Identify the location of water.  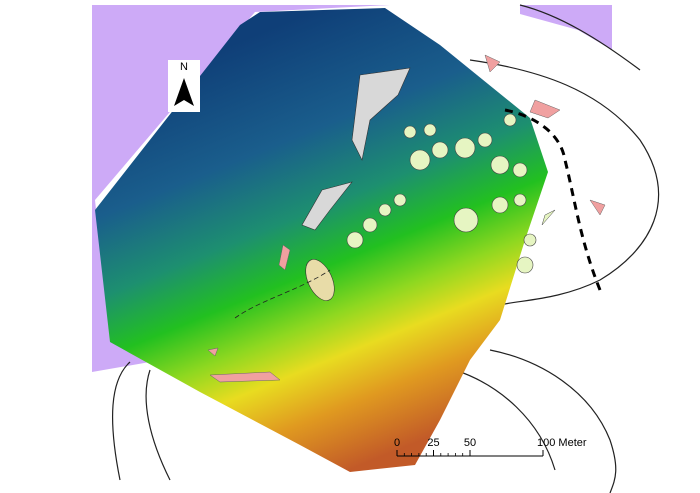
(566, 27).